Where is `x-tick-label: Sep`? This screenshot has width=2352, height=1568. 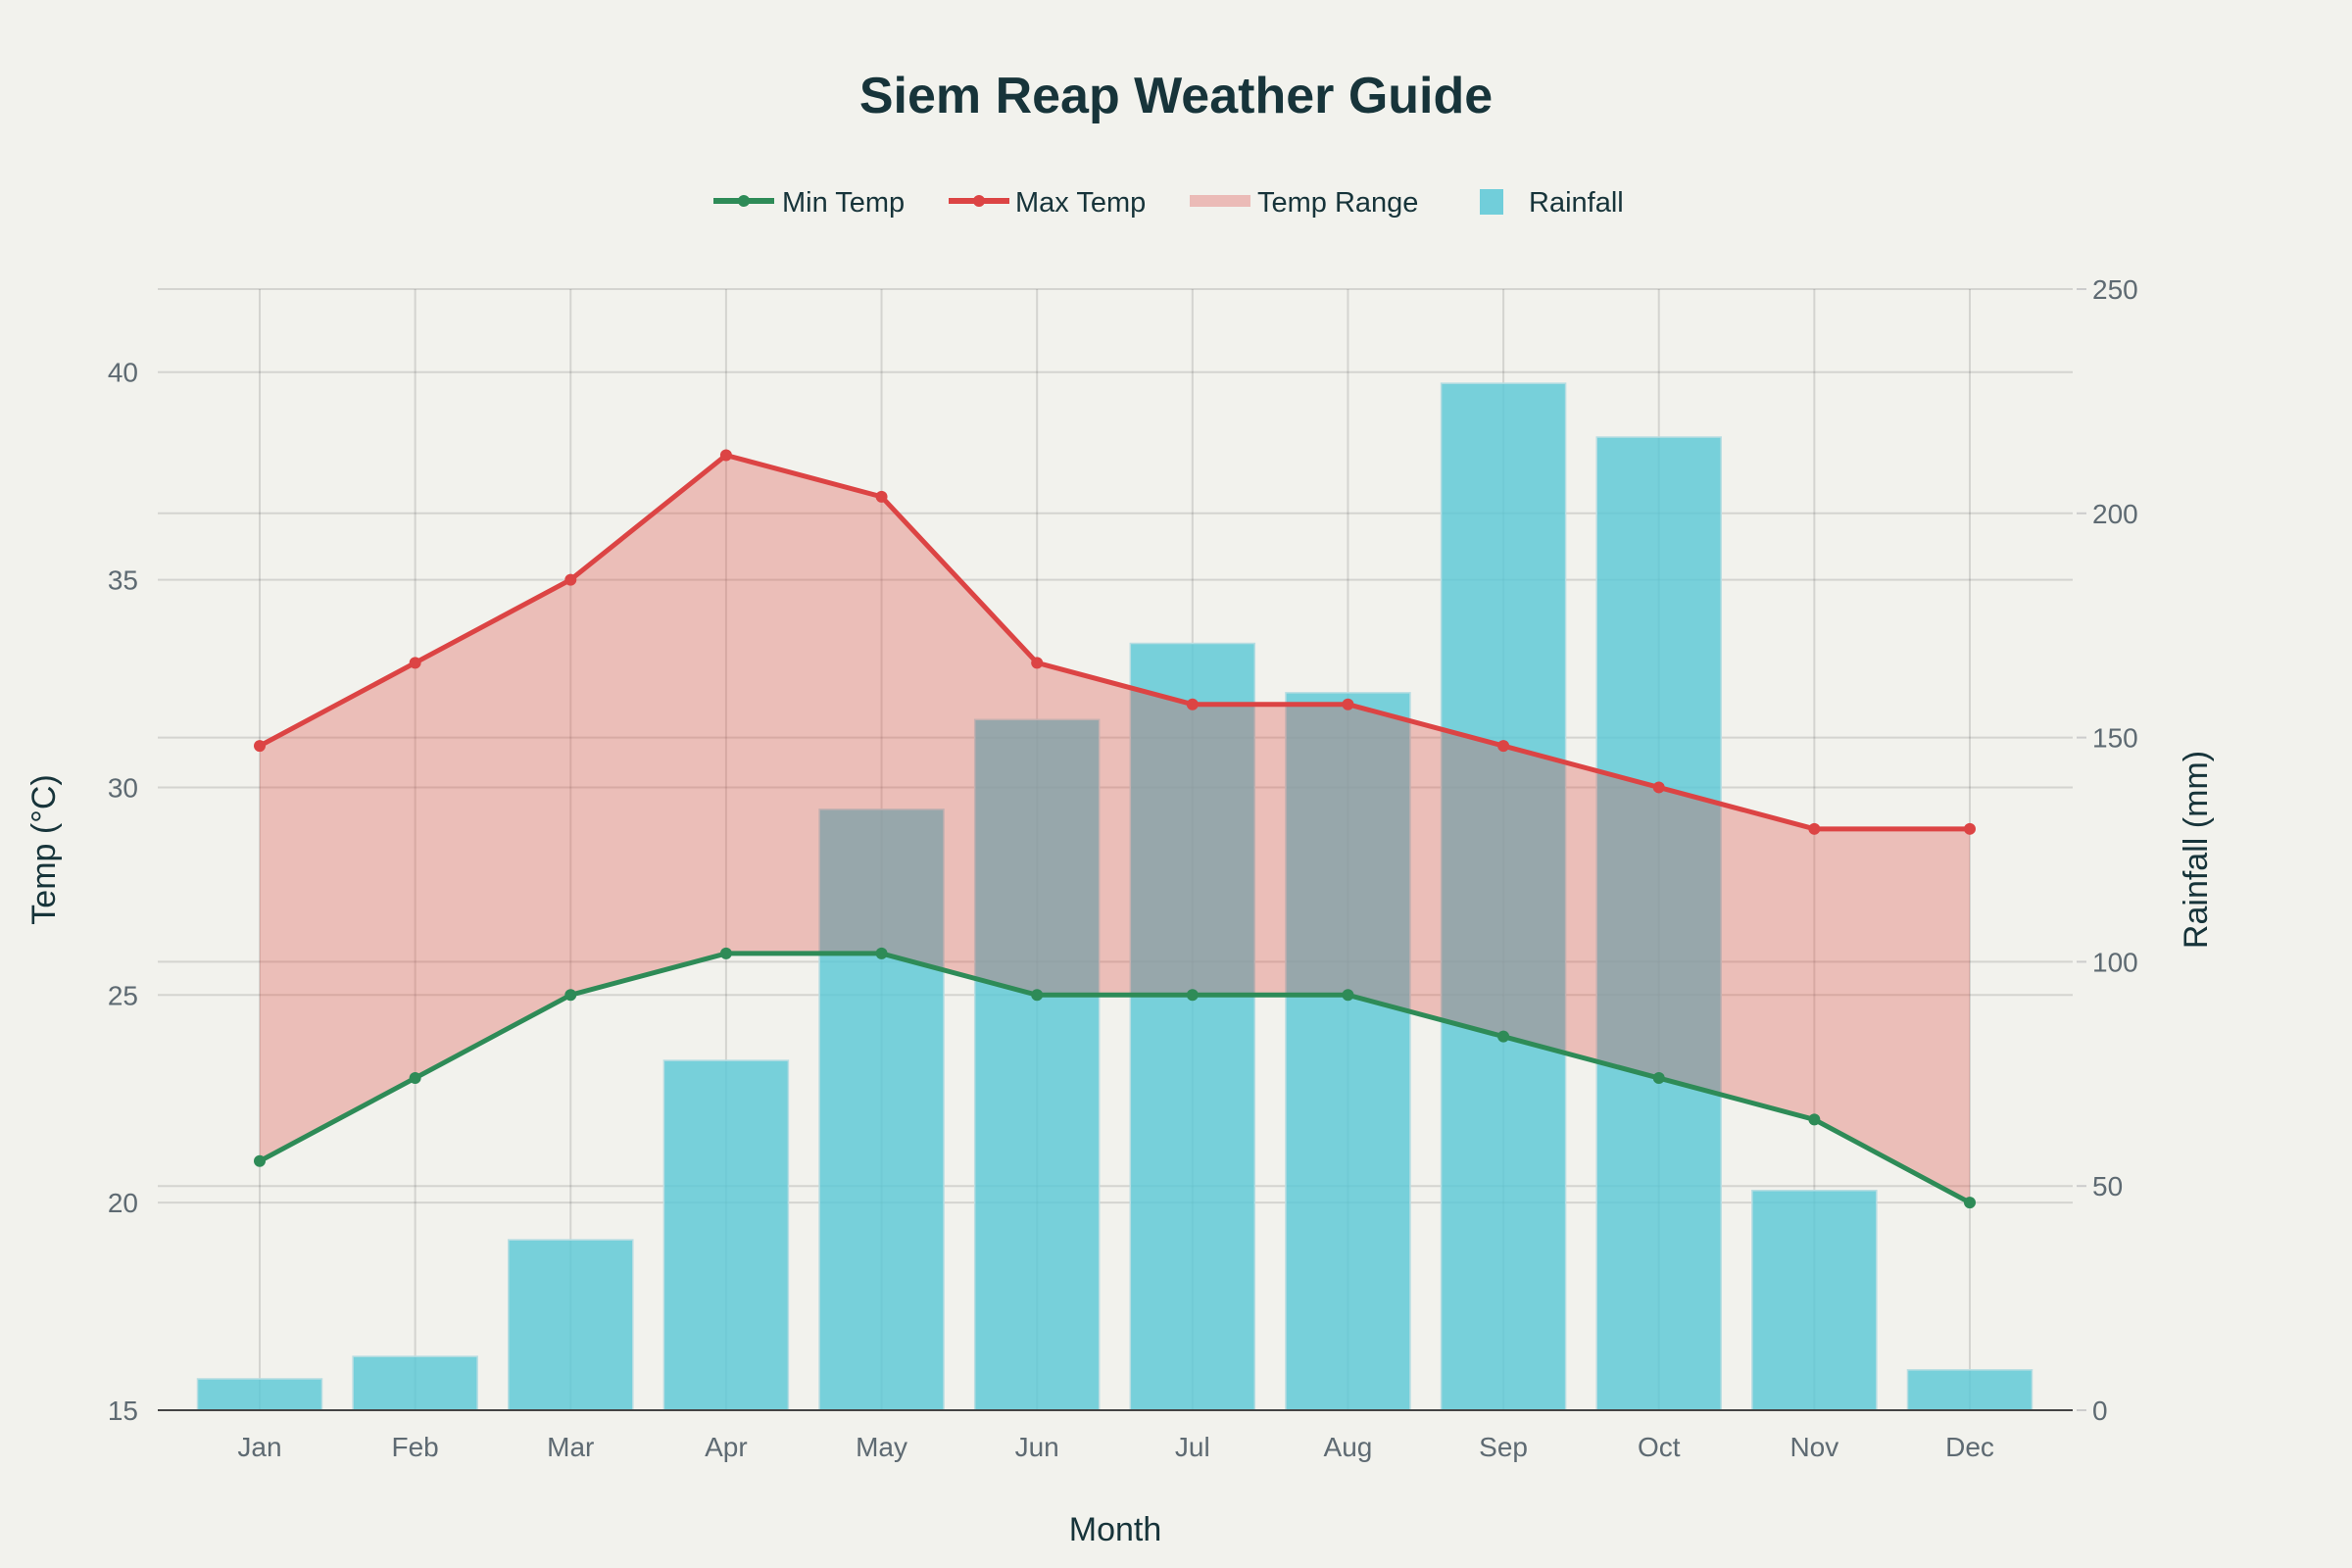 x-tick-label: Sep is located at coordinates (1503, 1447).